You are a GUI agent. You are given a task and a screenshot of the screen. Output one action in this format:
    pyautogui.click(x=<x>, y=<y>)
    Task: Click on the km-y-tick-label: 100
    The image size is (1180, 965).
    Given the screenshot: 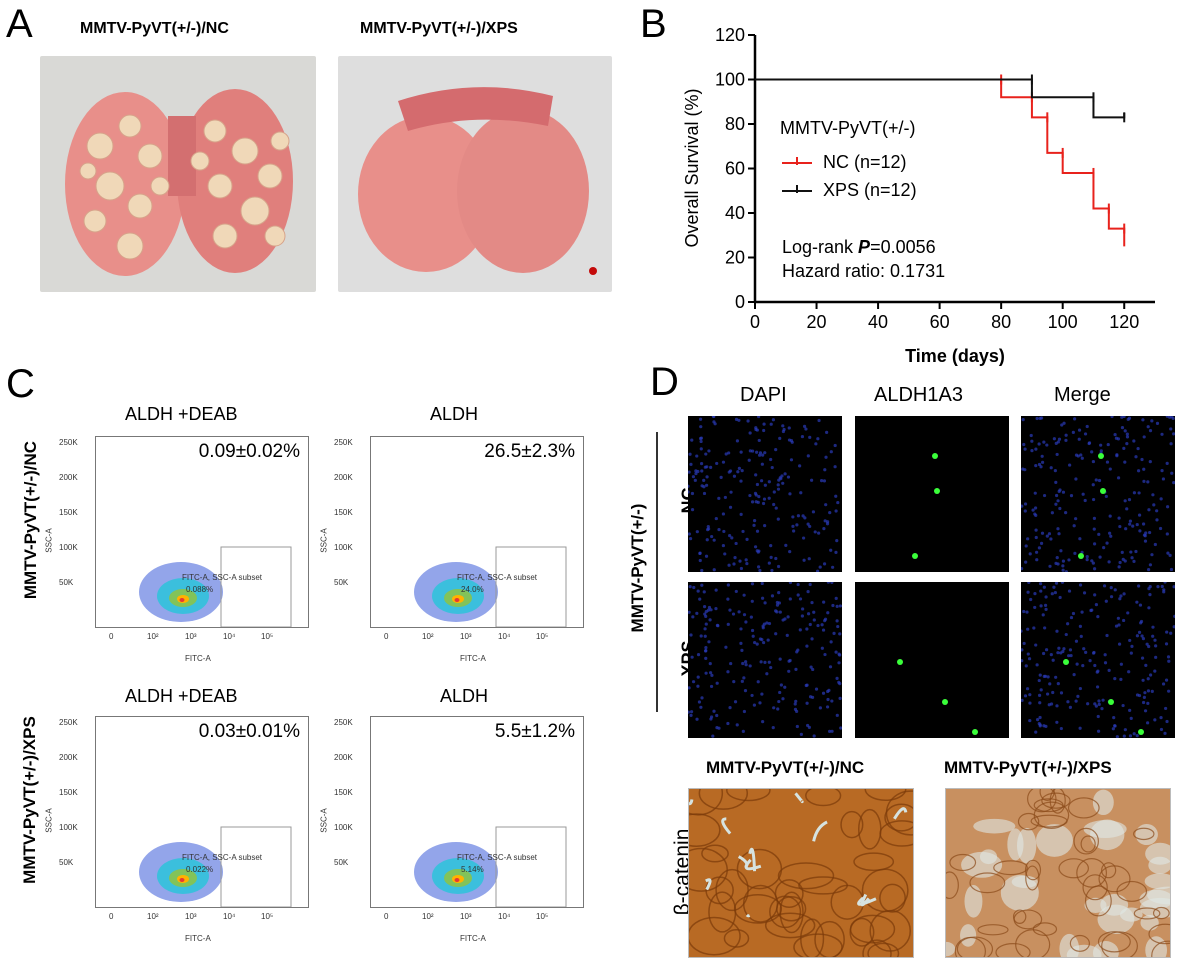 What is the action you would take?
    pyautogui.click(x=730, y=80)
    